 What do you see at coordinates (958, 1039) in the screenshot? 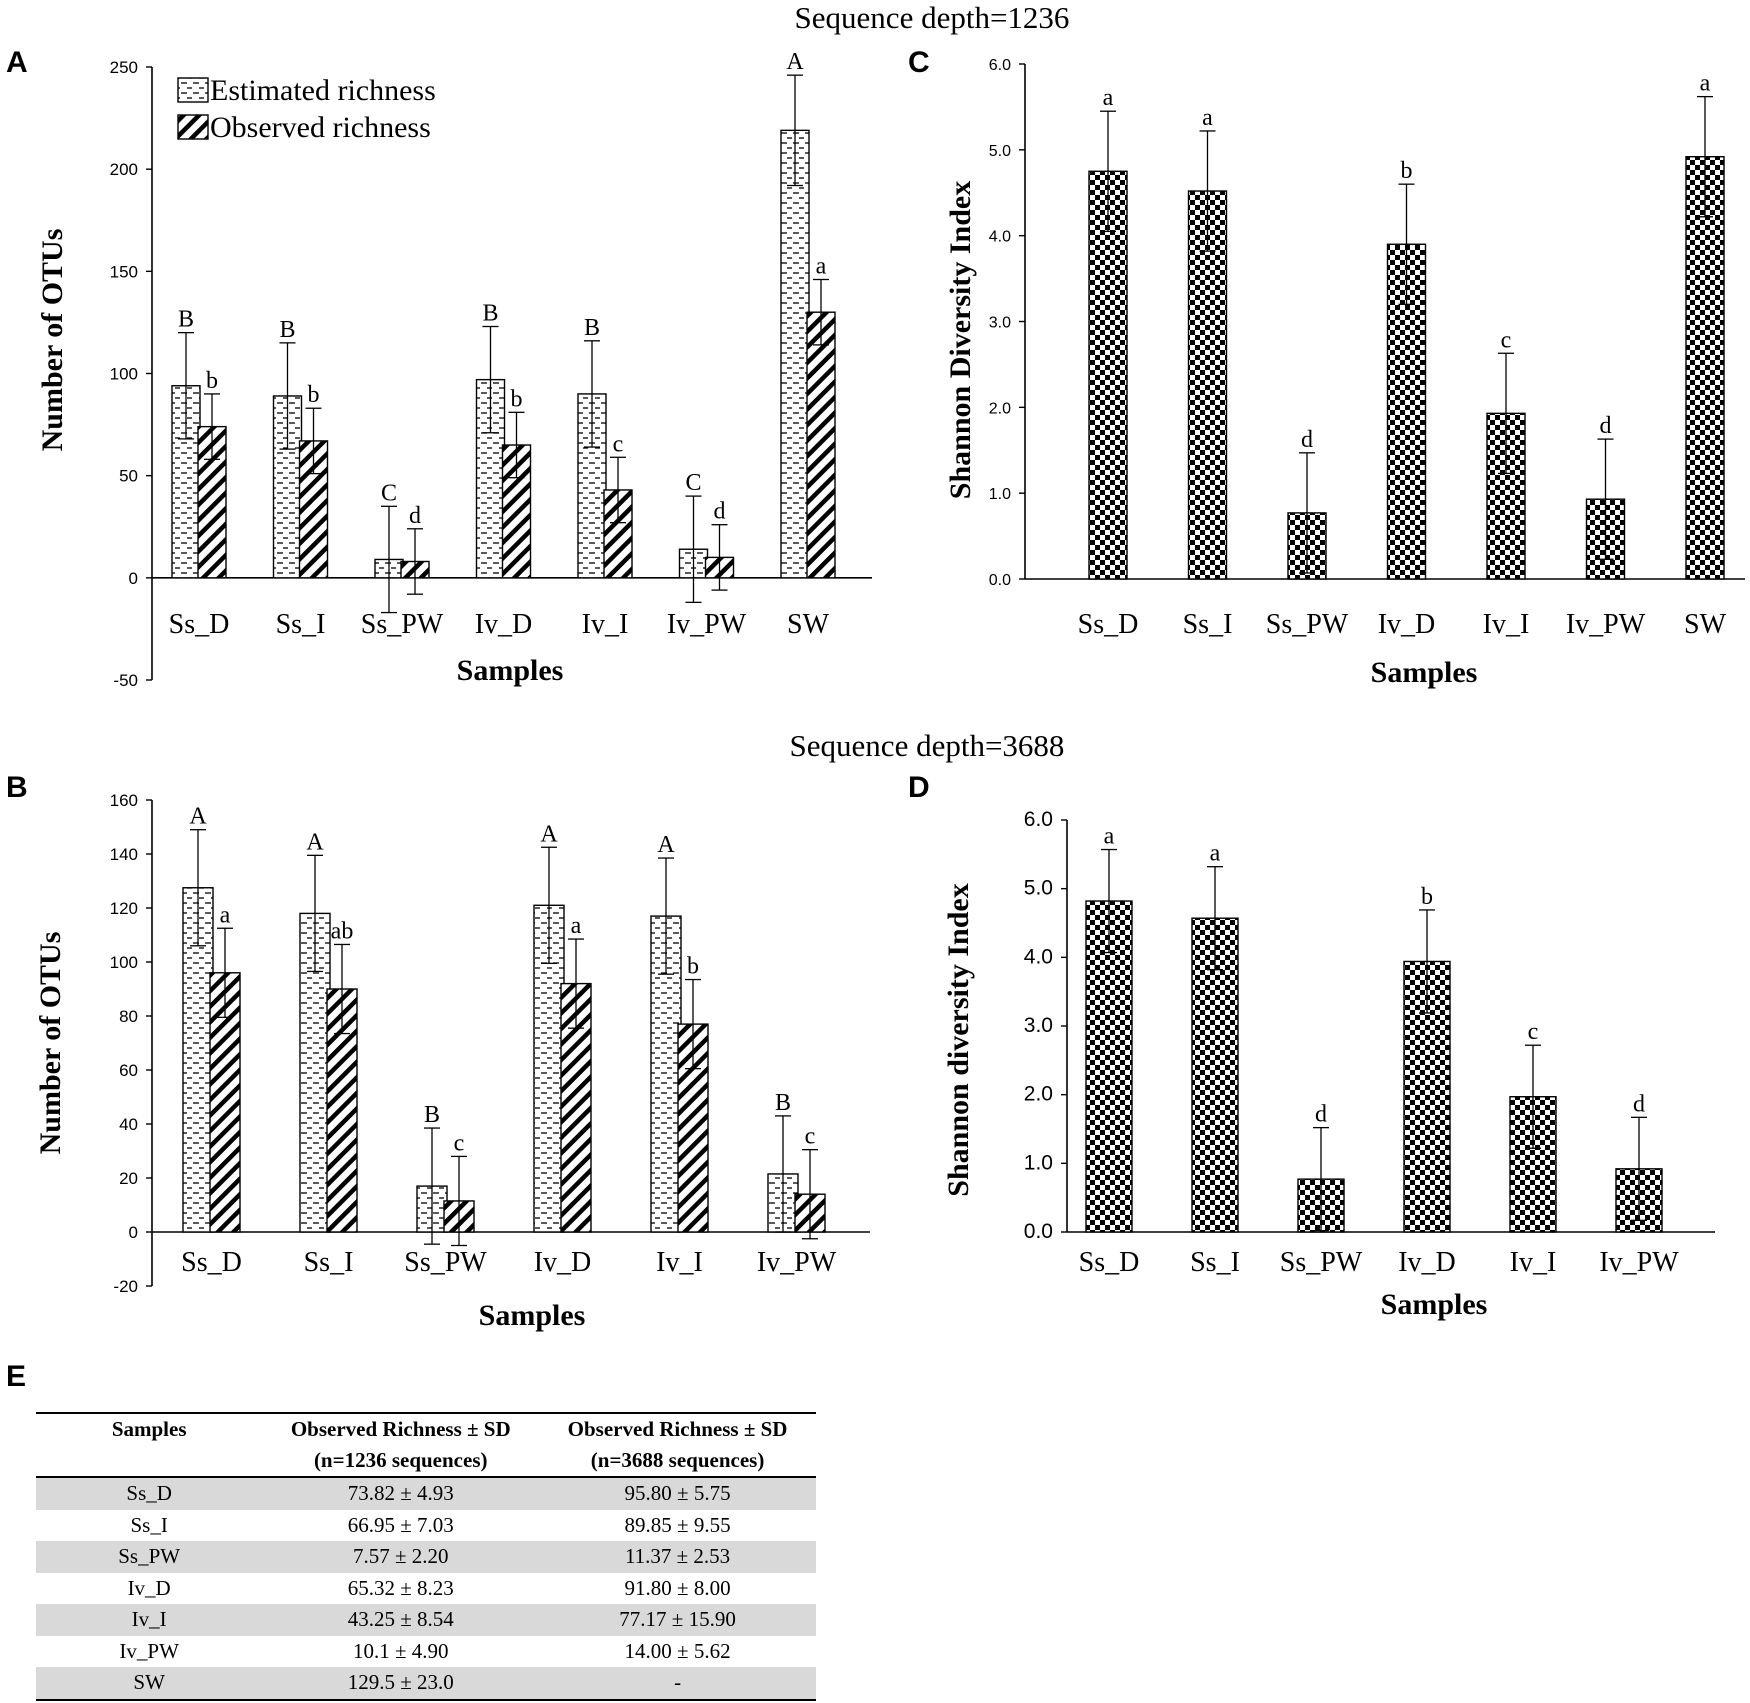
I see `y-axis-title: Shannon diversity Index` at bounding box center [958, 1039].